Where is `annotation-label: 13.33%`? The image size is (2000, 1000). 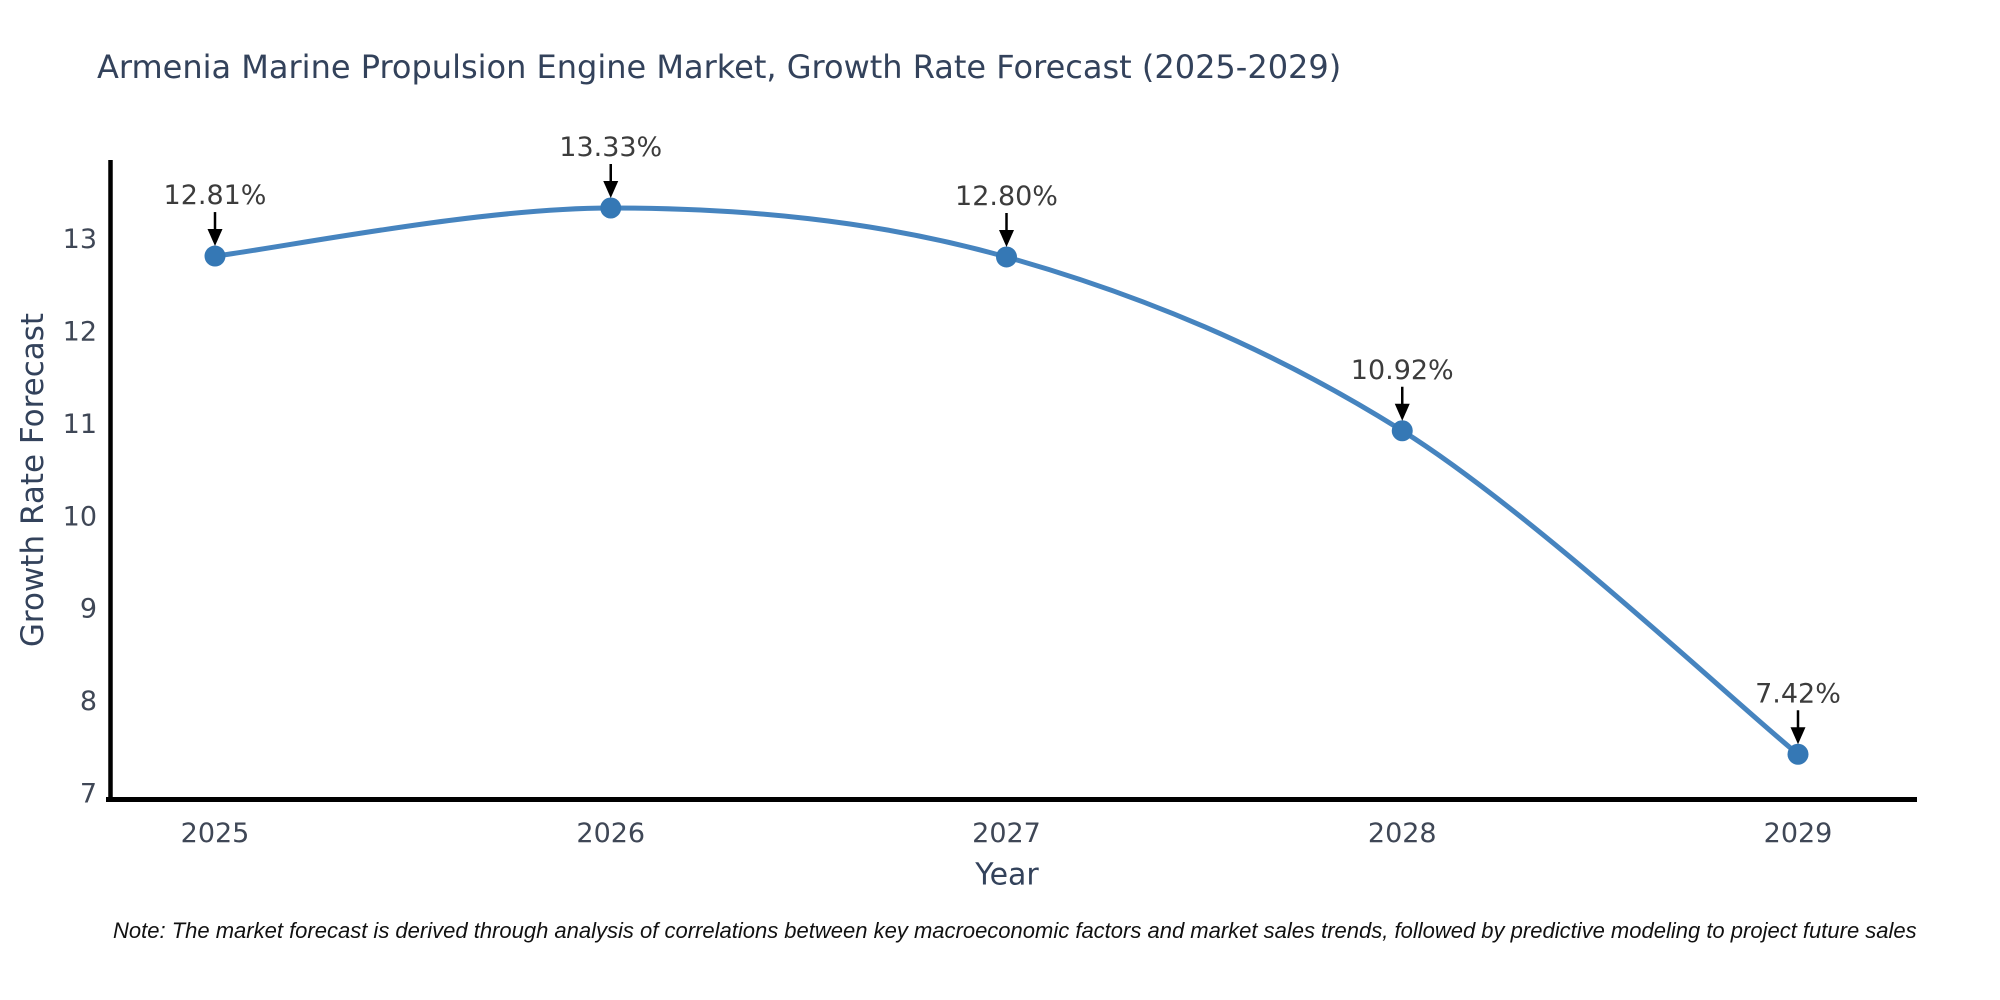 annotation-label: 13.33% is located at coordinates (610, 147).